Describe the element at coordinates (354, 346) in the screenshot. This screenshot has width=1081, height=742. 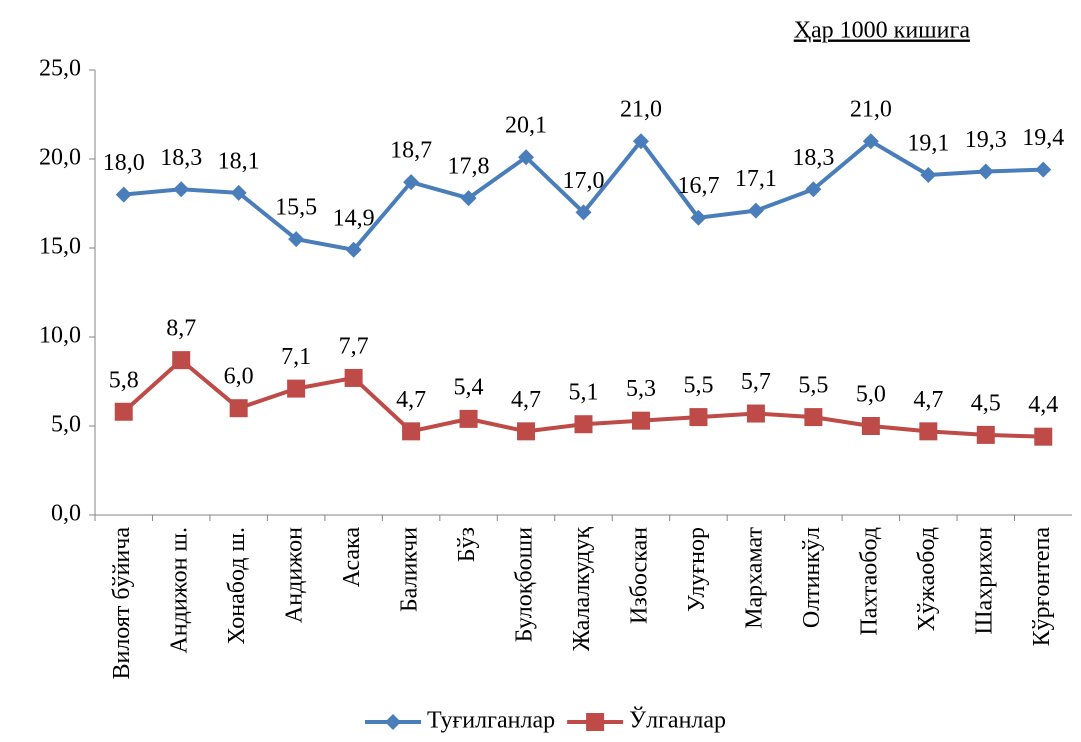
I see `data-label: 7,7` at that location.